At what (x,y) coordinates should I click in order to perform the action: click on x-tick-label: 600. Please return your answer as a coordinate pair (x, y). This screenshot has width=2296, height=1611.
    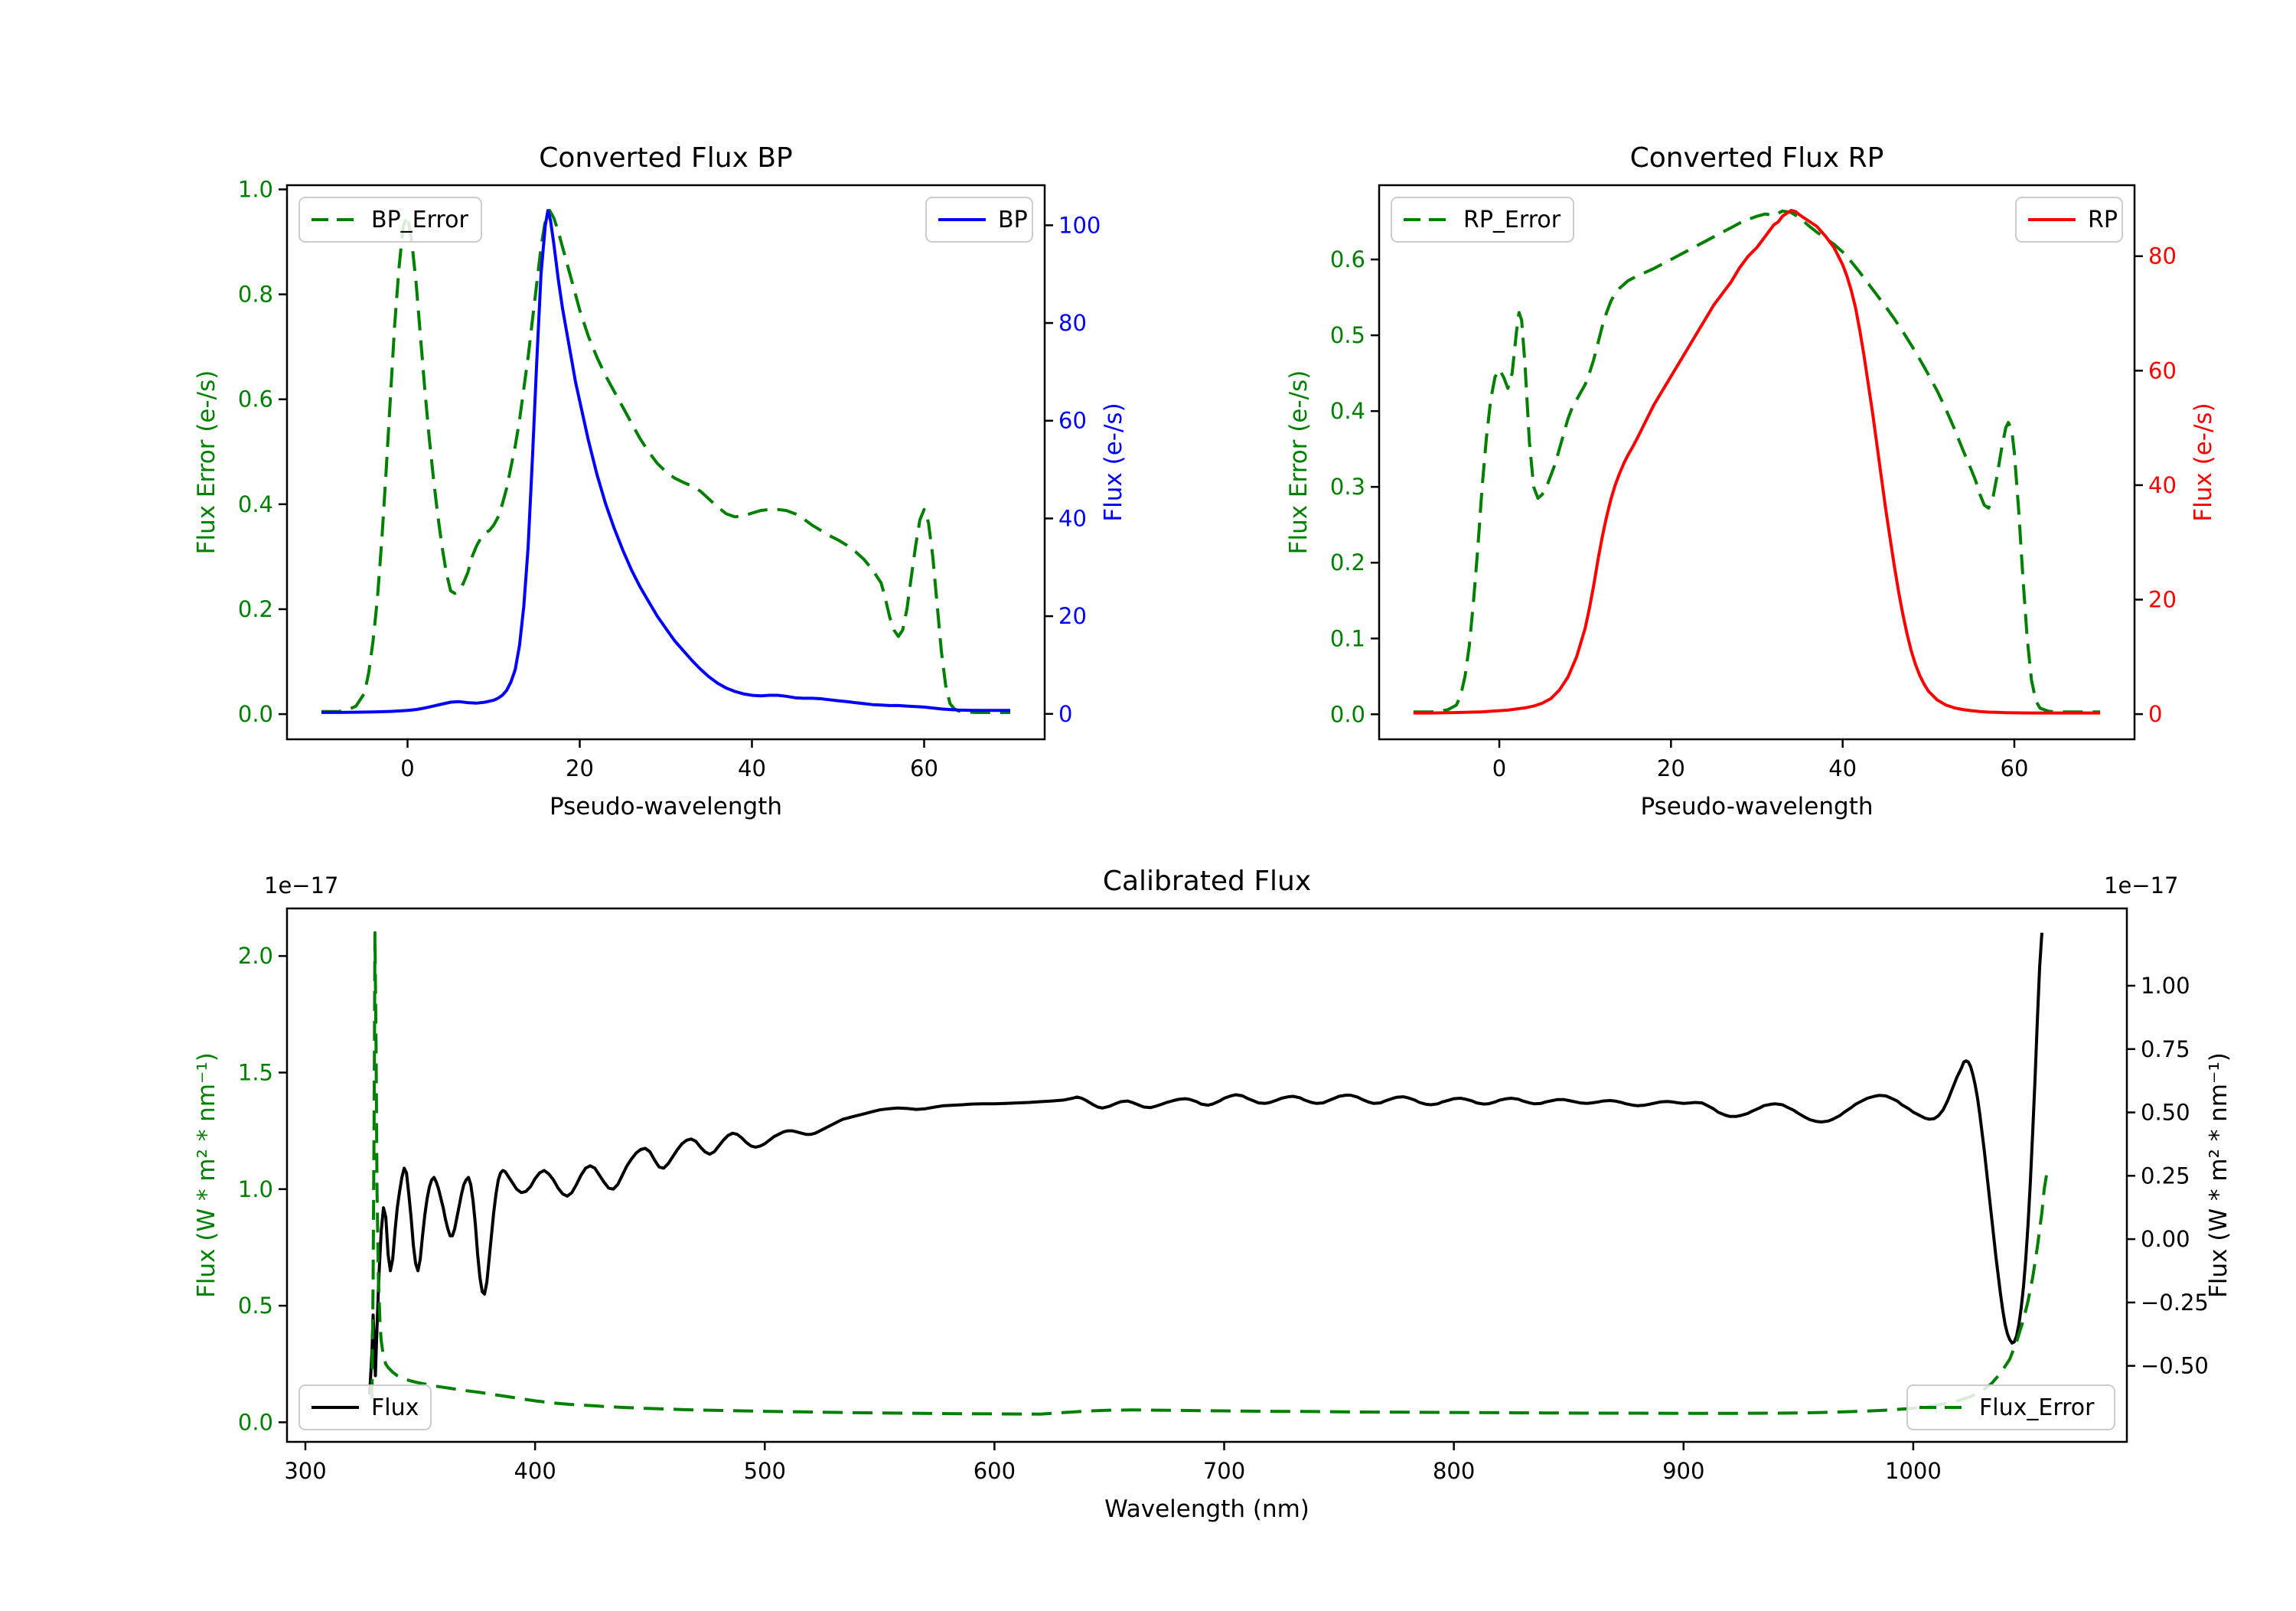
    Looking at the image, I should click on (995, 1471).